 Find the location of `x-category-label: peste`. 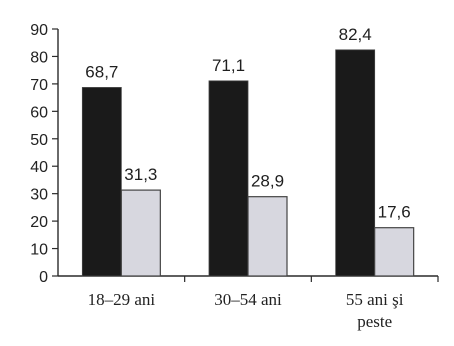

x-category-label: peste is located at coordinates (374, 321).